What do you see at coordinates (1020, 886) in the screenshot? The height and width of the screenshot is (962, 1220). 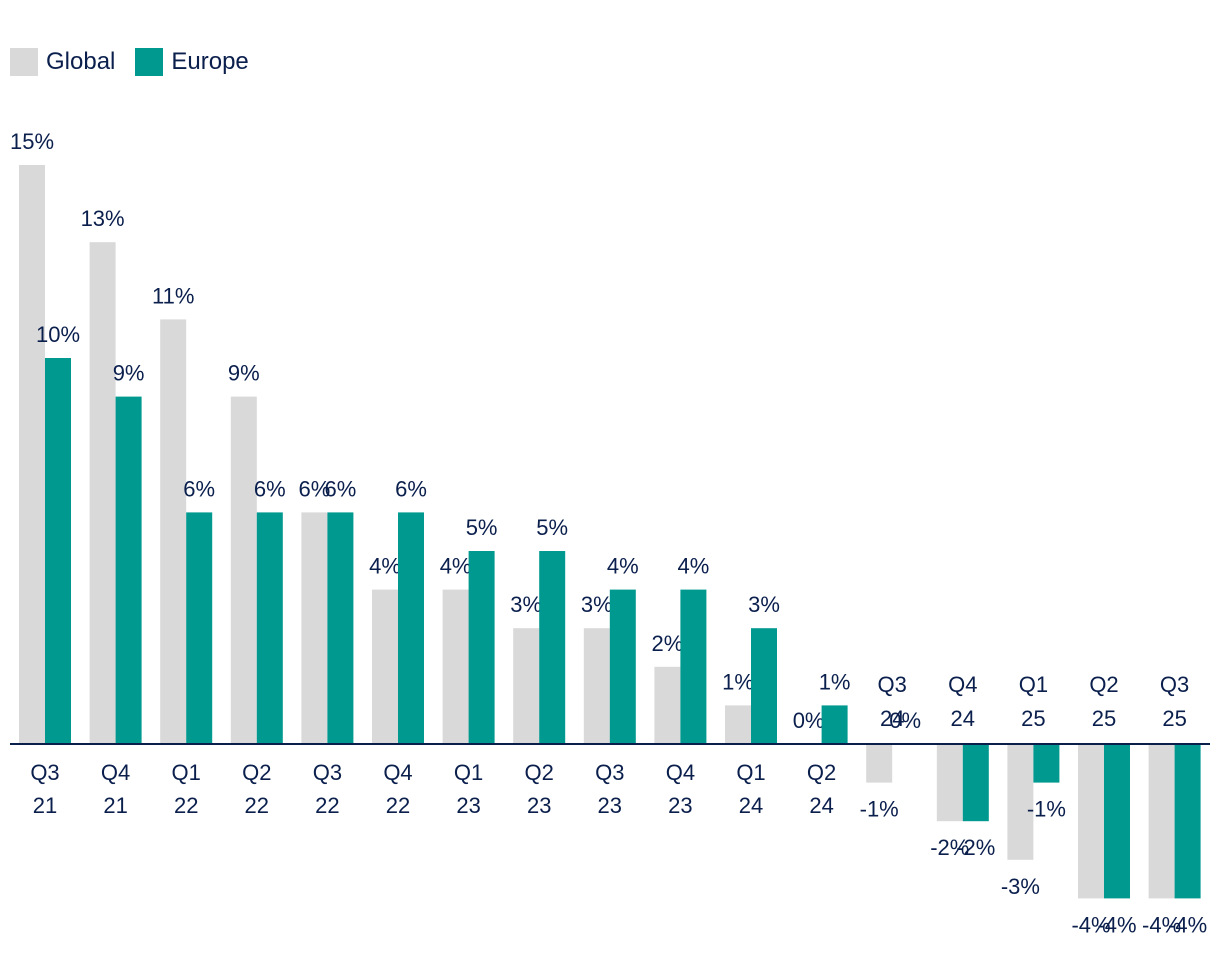 I see `data-label-global-14: -3%` at bounding box center [1020, 886].